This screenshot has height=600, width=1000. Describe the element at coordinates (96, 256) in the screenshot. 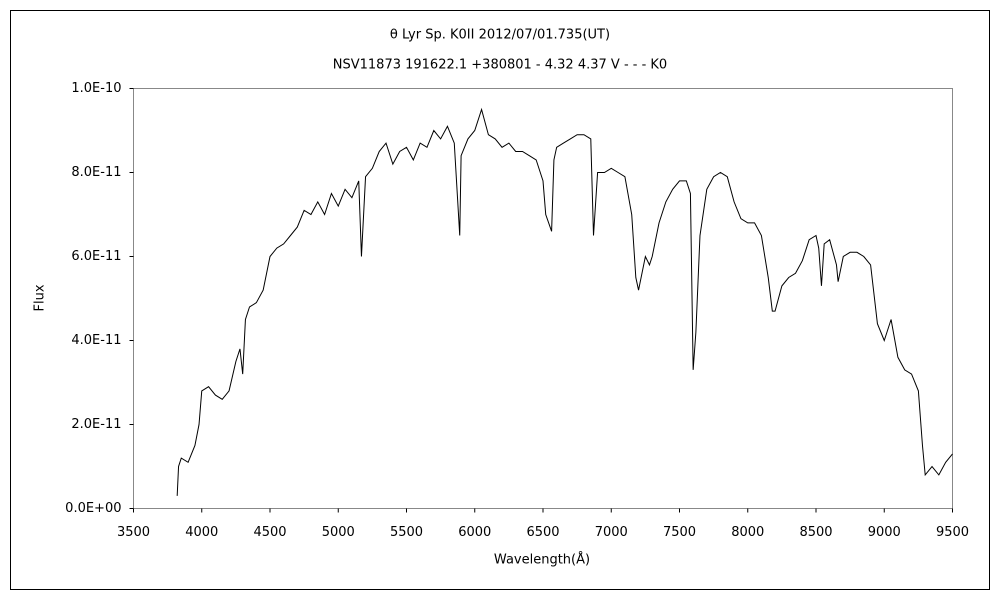

I see `y-tick-label: 6.0E-11` at that location.